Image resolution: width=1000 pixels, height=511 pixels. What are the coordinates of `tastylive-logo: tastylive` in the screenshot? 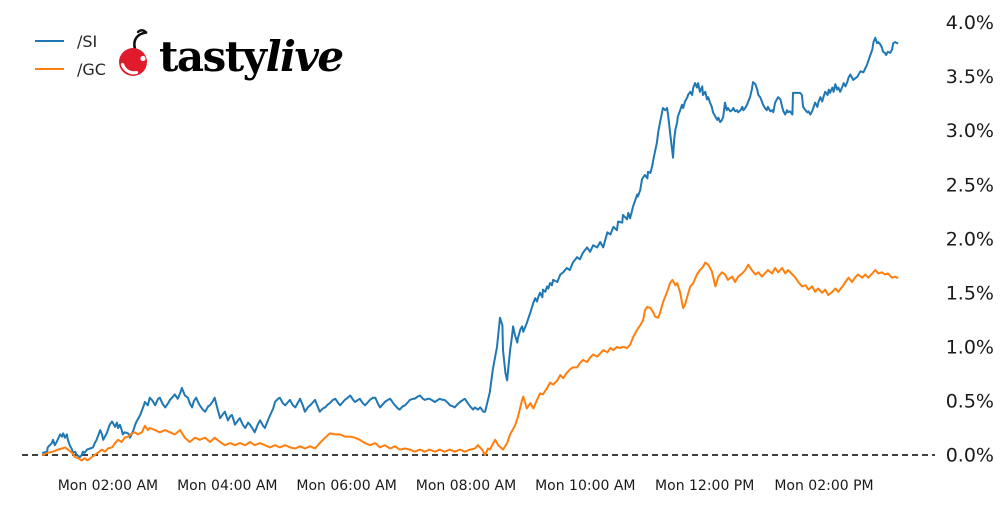 It's located at (230, 53).